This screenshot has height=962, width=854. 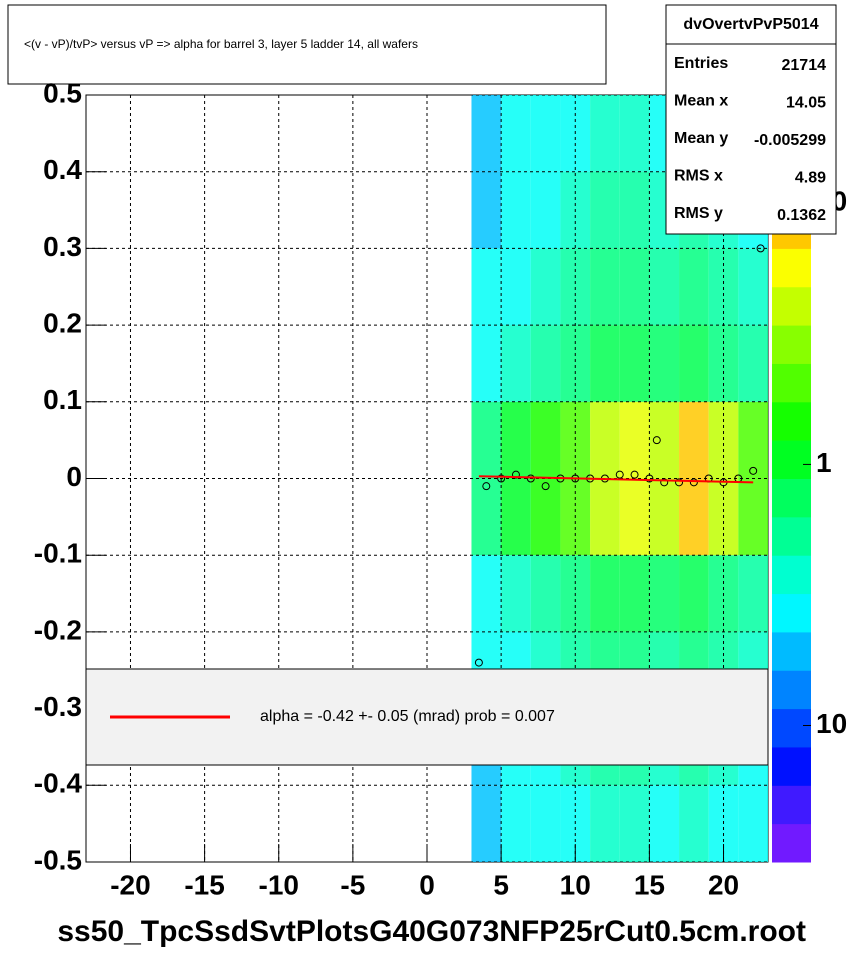 I want to click on y-tick-label: 0.4, so click(x=62, y=169).